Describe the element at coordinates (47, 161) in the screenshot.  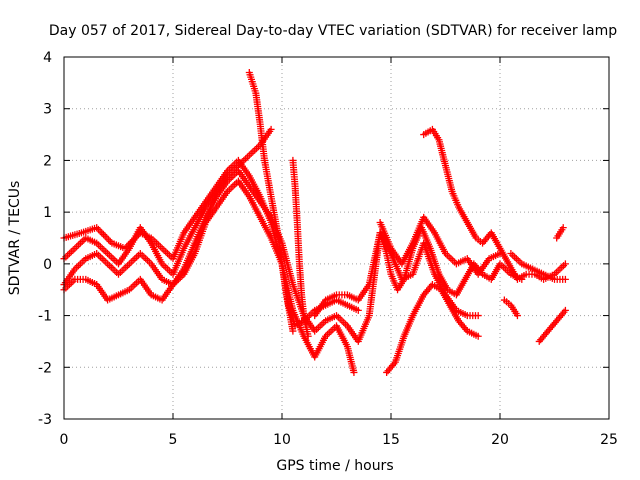
I see `y-tick-label: 2` at that location.